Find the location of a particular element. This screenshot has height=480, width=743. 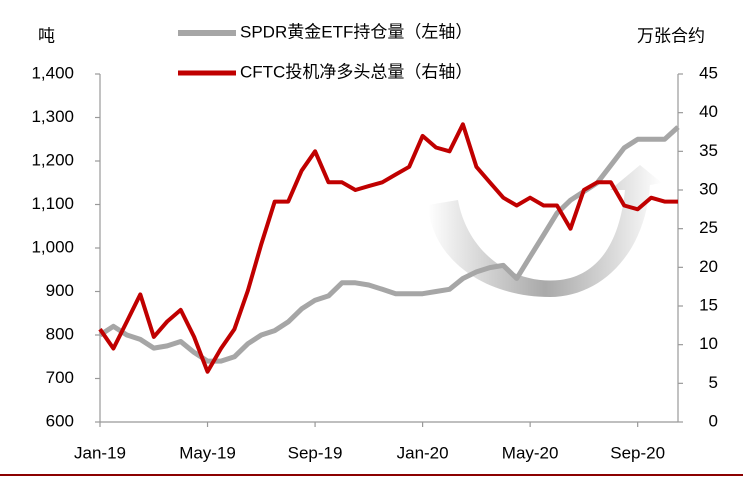

y2-tick-label: 40 is located at coordinates (708, 111).